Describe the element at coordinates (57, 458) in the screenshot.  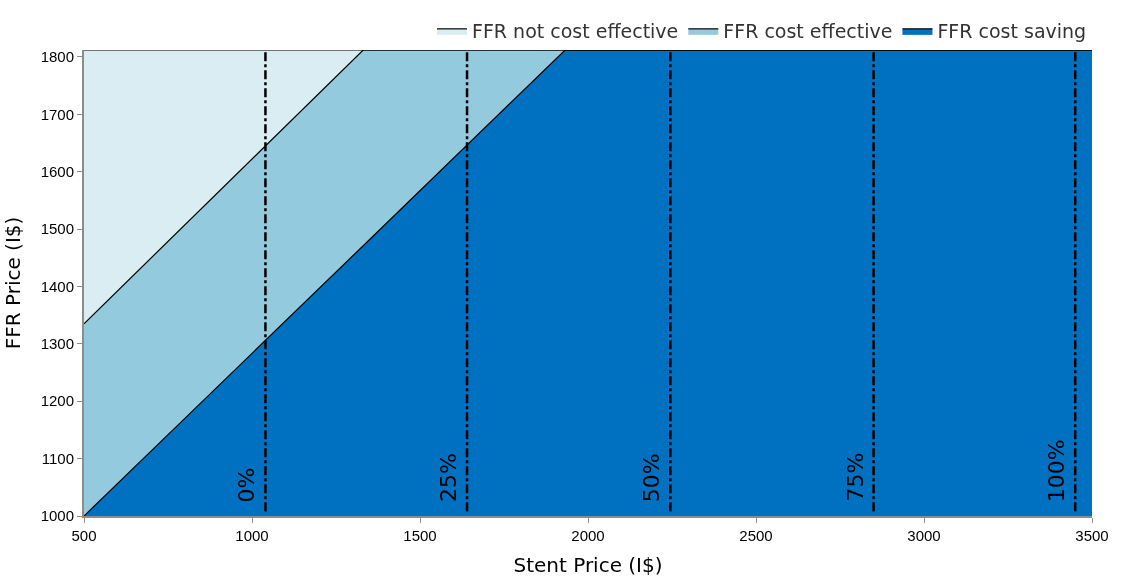
I see `y-tick-label: 1100` at that location.